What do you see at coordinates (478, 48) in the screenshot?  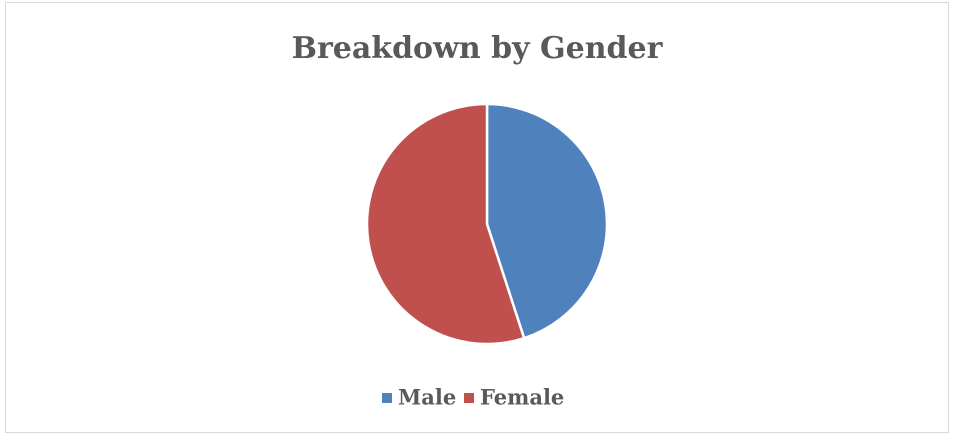 I see `chart-title: Breakdown by Gender` at bounding box center [478, 48].